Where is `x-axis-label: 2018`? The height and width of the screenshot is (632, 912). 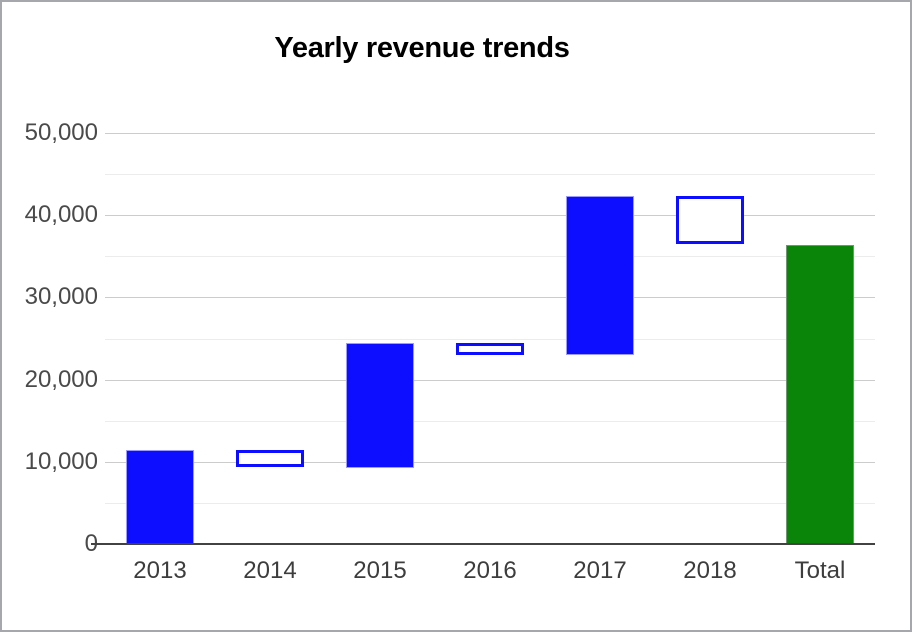 x-axis-label: 2018 is located at coordinates (710, 570).